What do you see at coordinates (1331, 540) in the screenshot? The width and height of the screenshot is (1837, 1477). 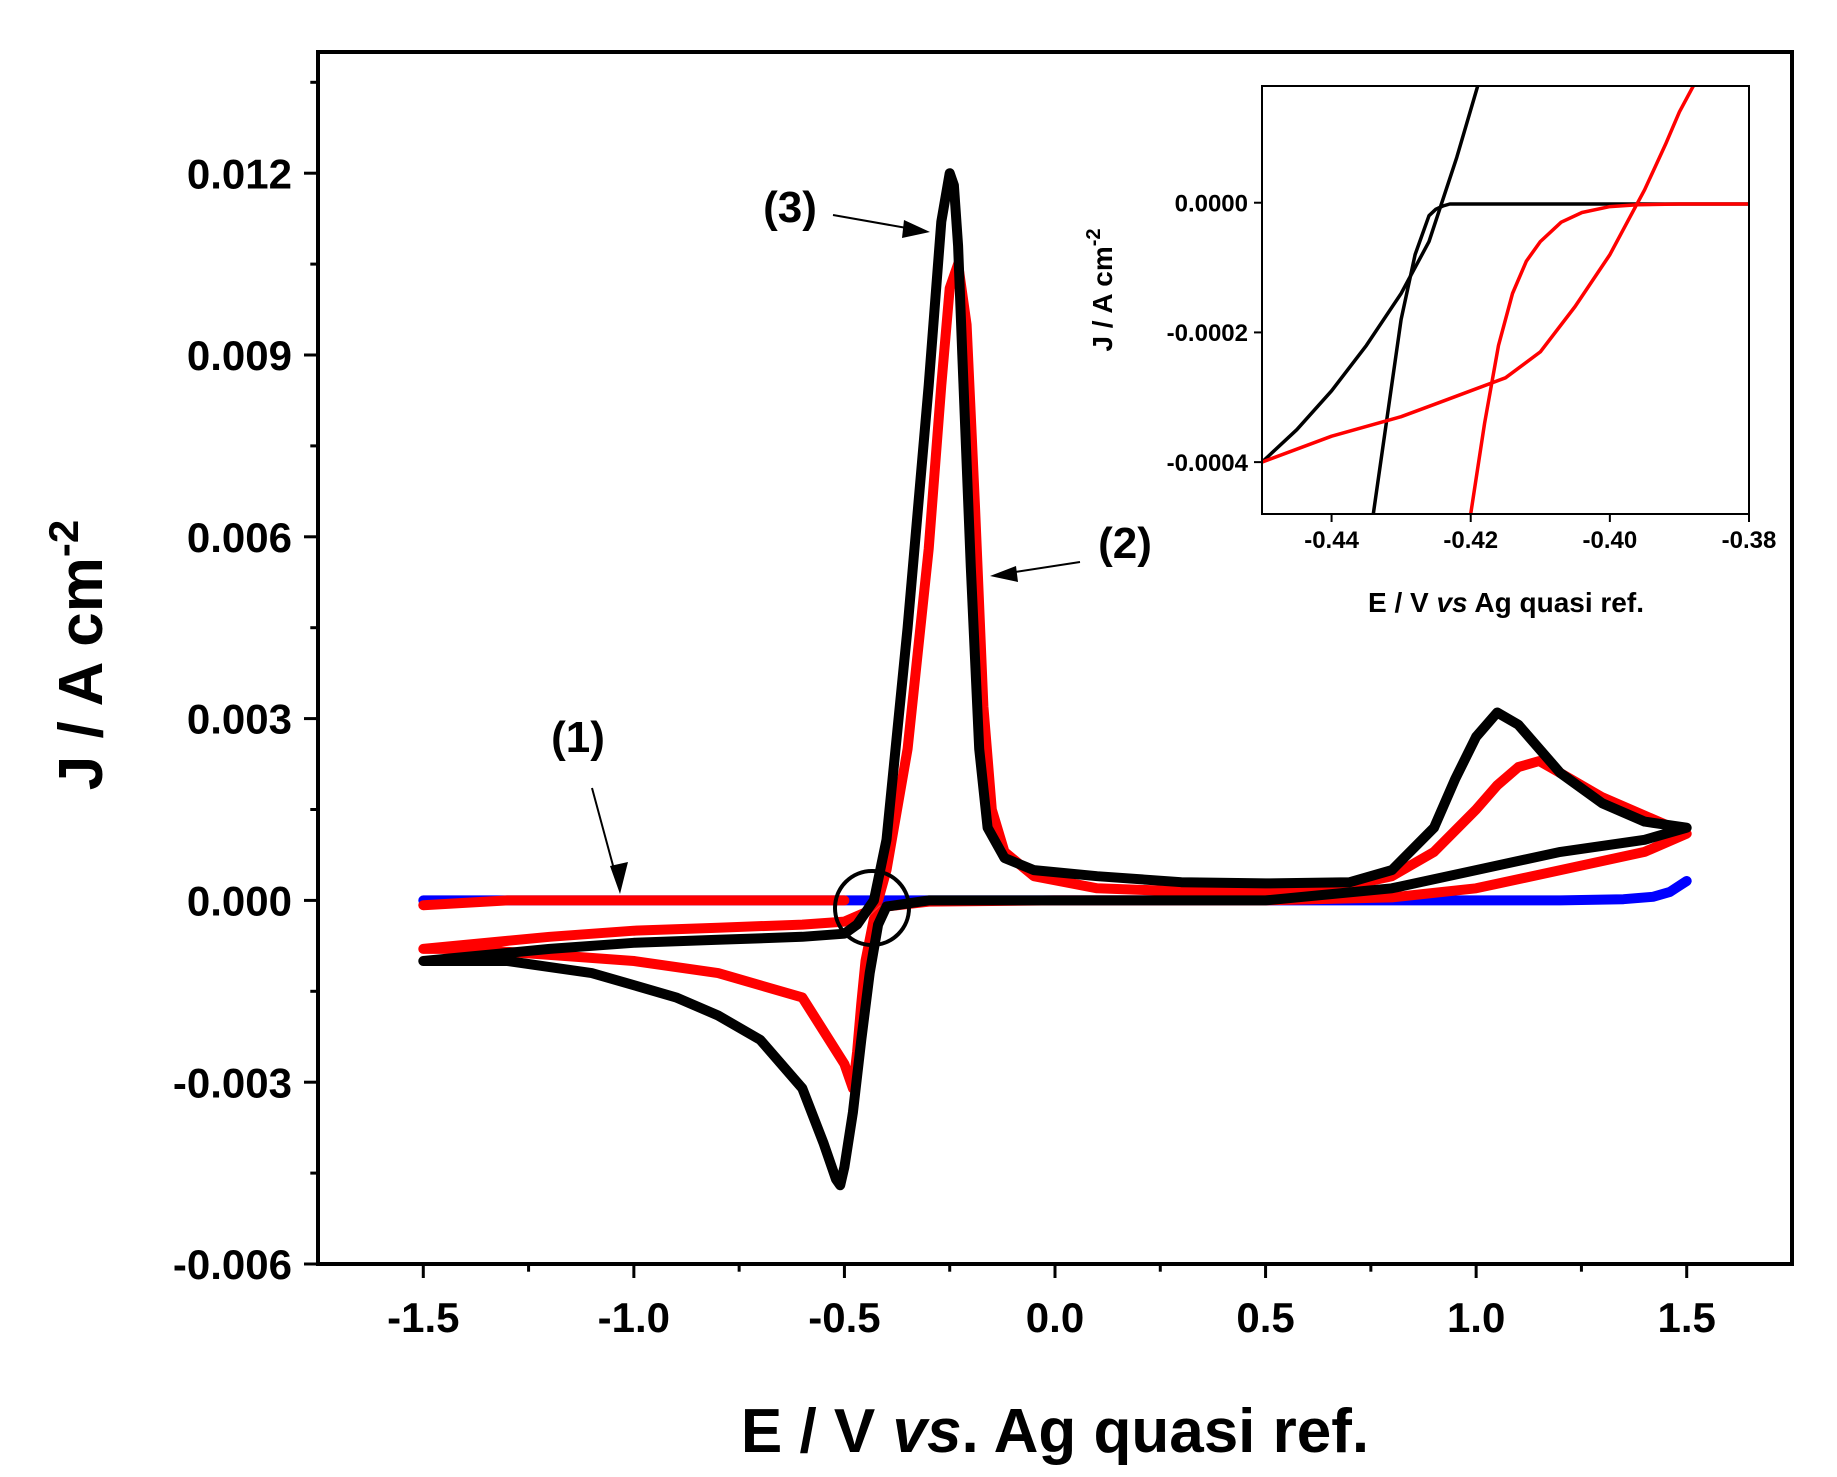 I see `inset-x-tick-label: -0.44` at bounding box center [1331, 540].